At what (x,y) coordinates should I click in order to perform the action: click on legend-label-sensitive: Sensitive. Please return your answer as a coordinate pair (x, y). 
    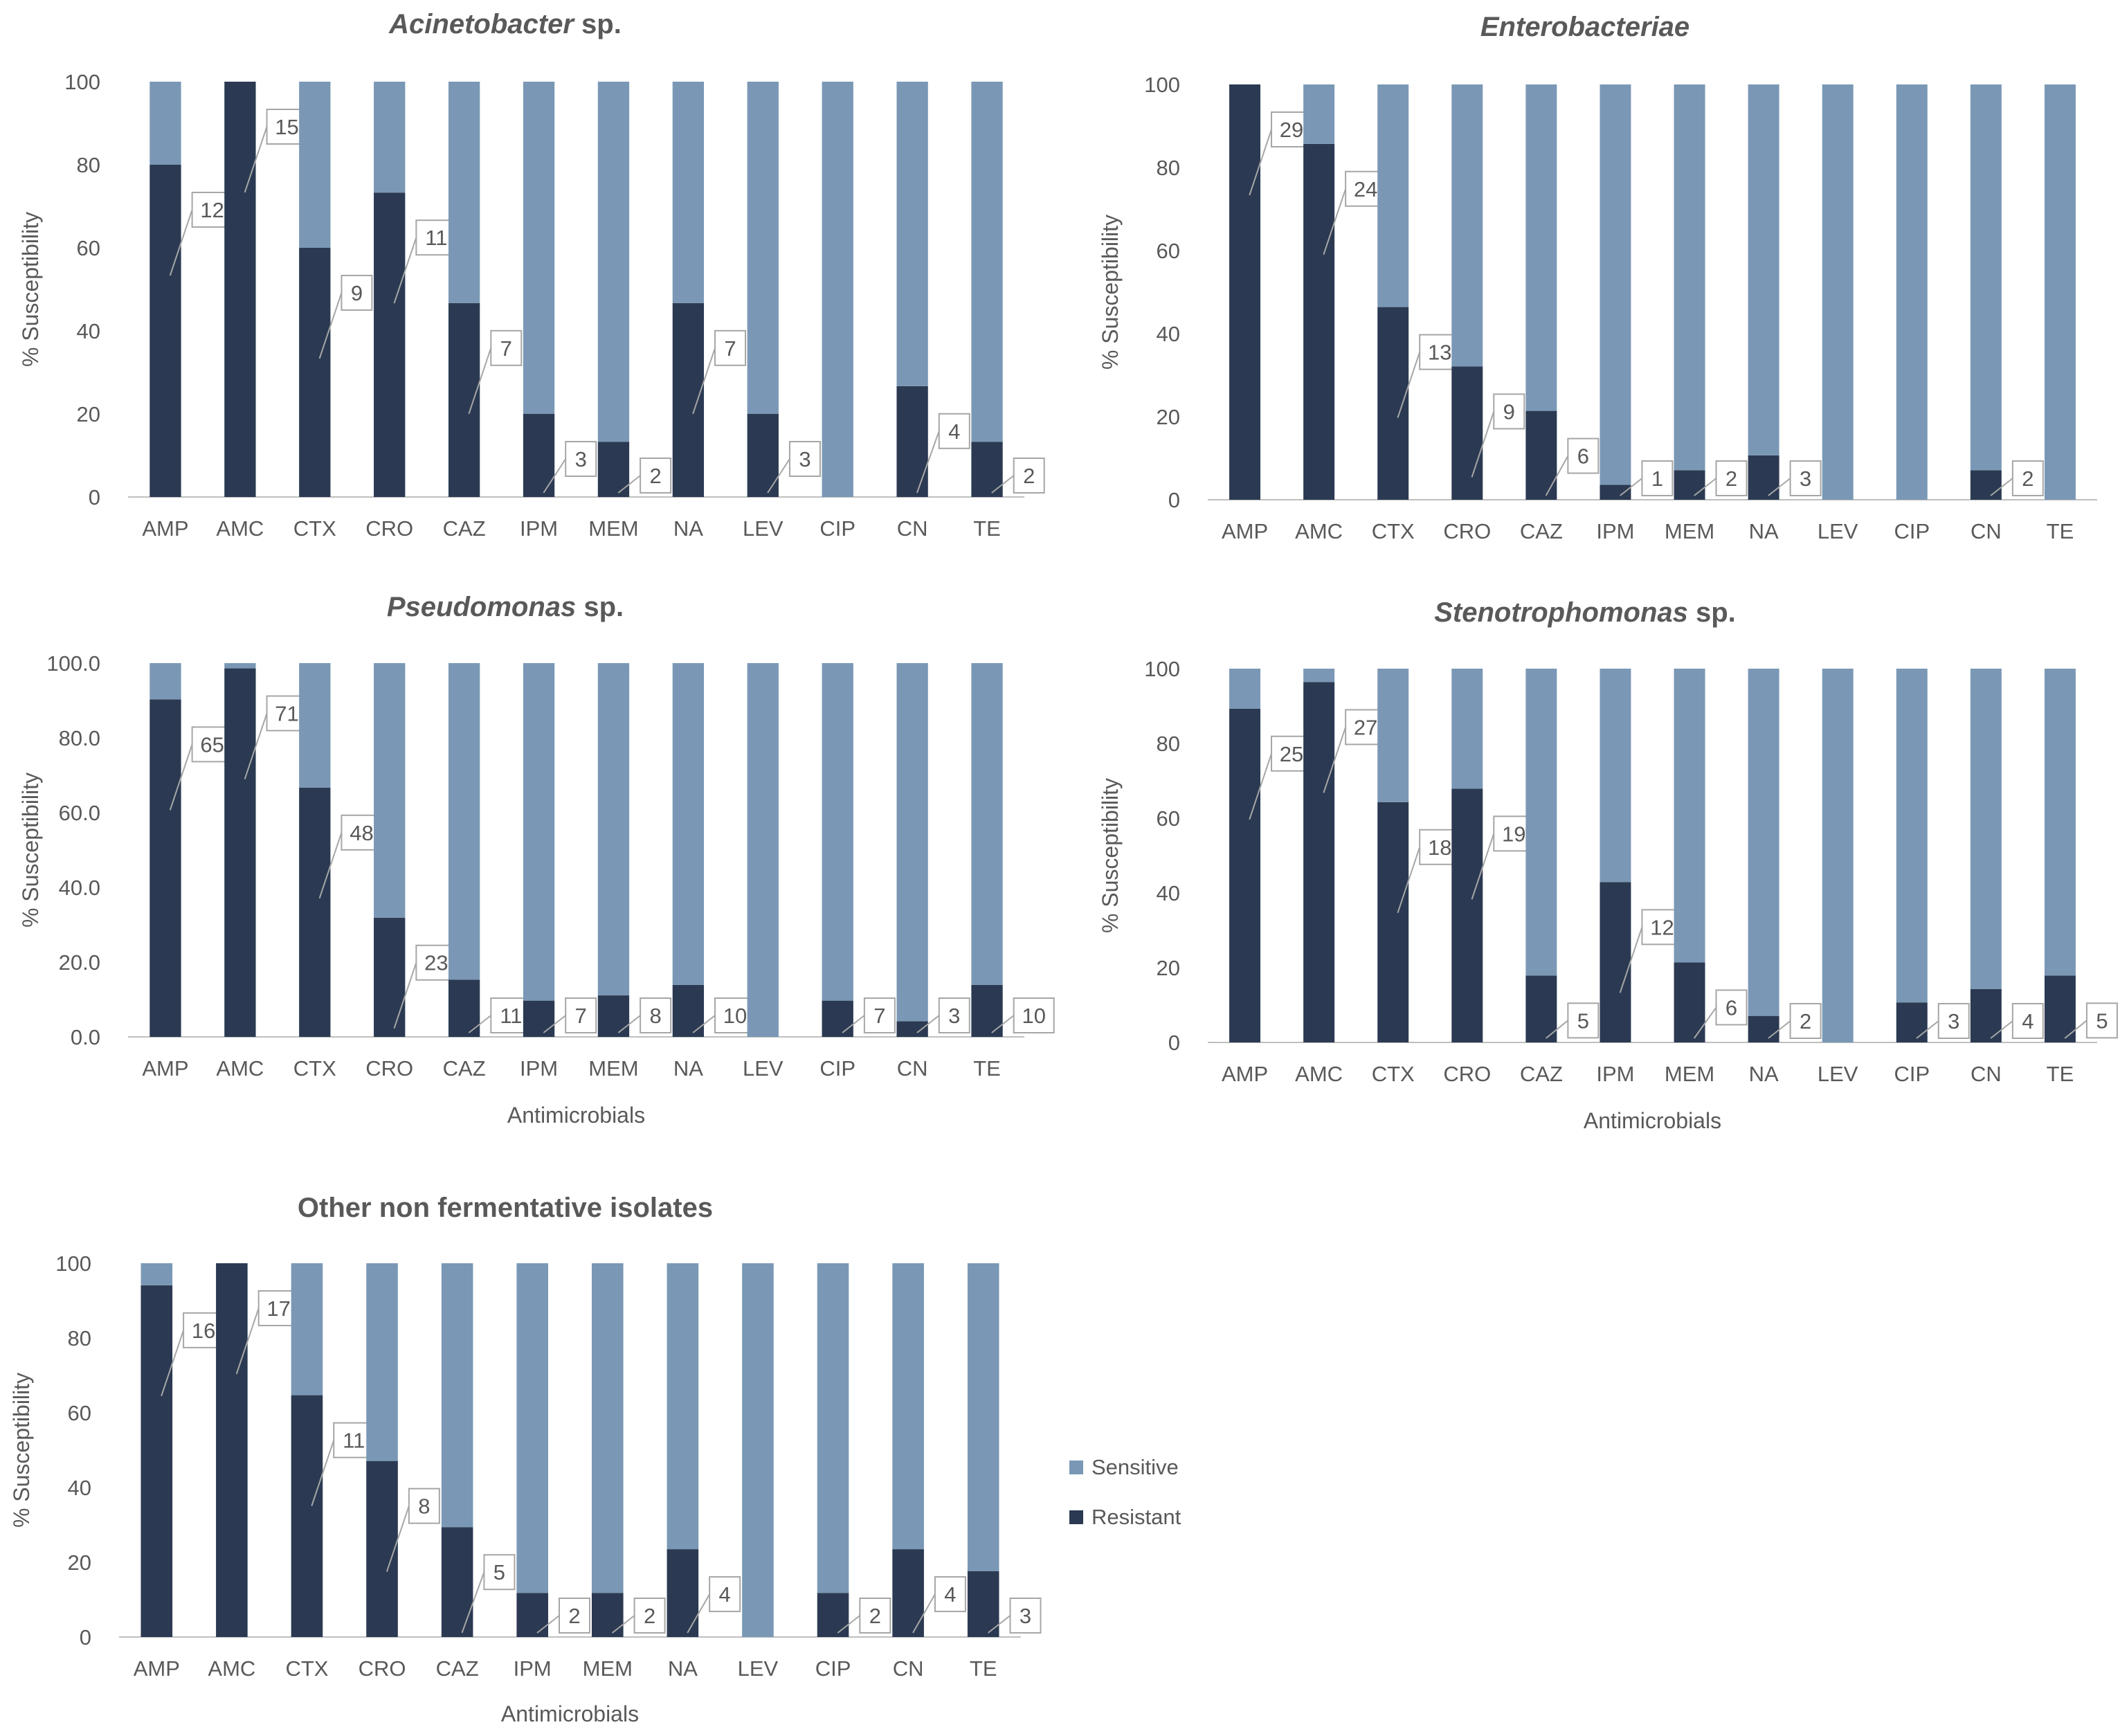
    Looking at the image, I should click on (1135, 1467).